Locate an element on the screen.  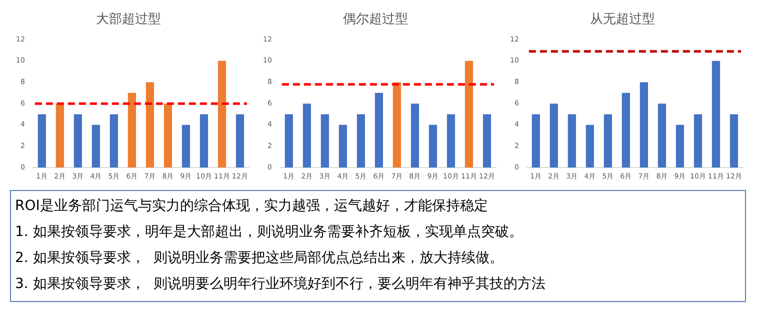
text: 3. 如果按领导要求， 则说明要么明年行业环境好到不行，要么明年有神乎其技的方法 is located at coordinates (281, 284).